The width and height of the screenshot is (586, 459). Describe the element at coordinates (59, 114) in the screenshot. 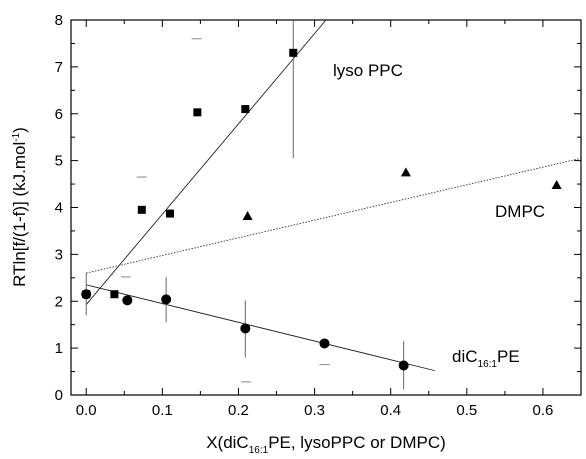

I see `y-tick-label: 6` at that location.